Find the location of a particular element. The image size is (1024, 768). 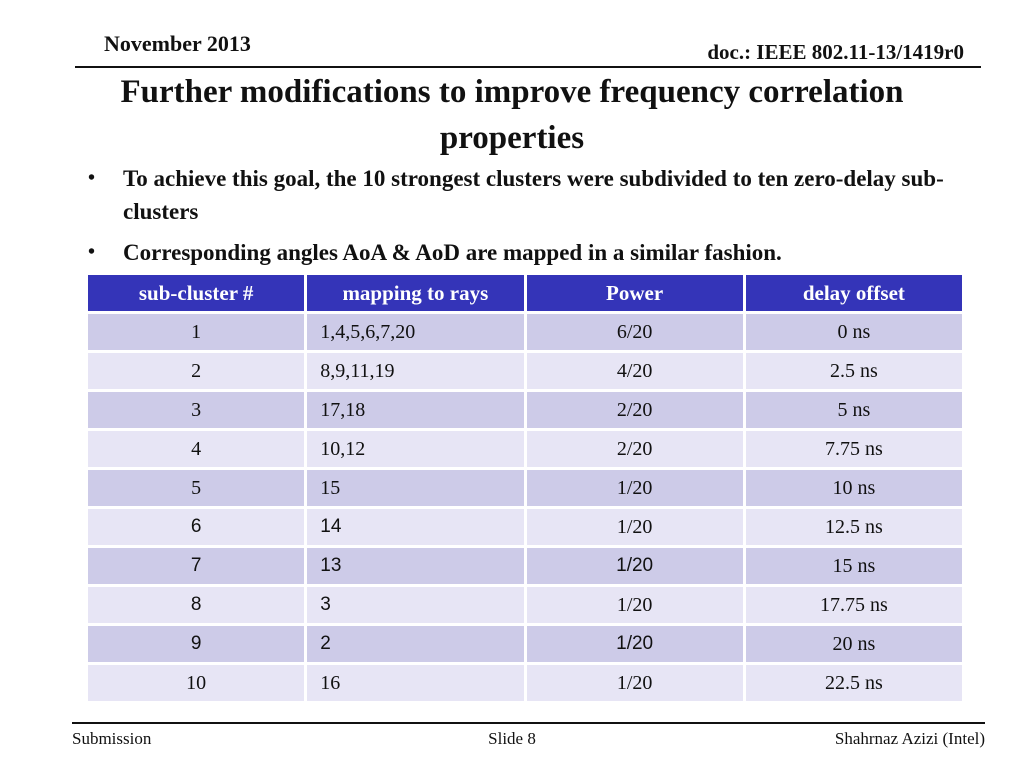

table-row: 6 14 1/20 12.5 ns is located at coordinates (525, 527).